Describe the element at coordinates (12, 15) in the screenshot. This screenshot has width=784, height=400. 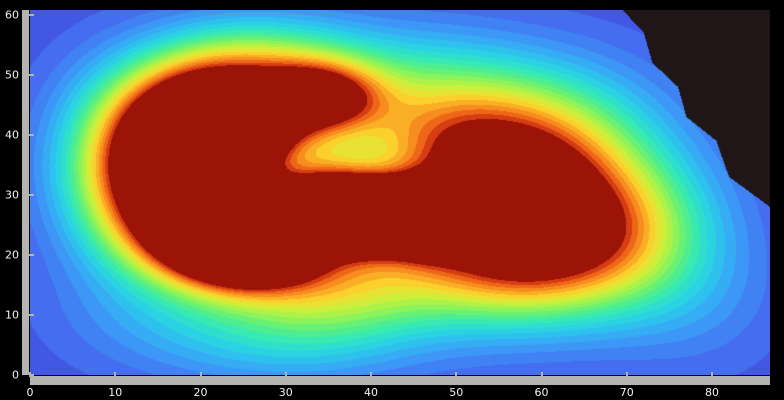
I see `y-tick-label-60: 60` at that location.